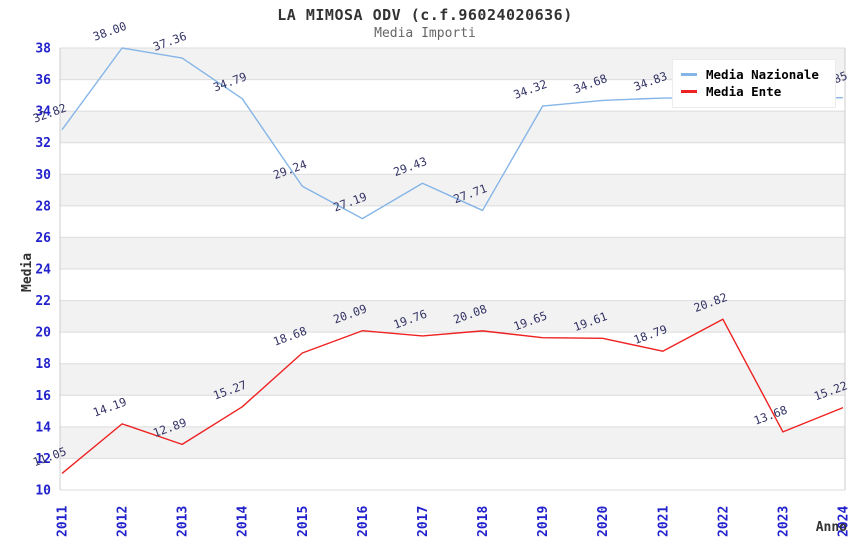  I want to click on x-axis-title: Anno, so click(831, 527).